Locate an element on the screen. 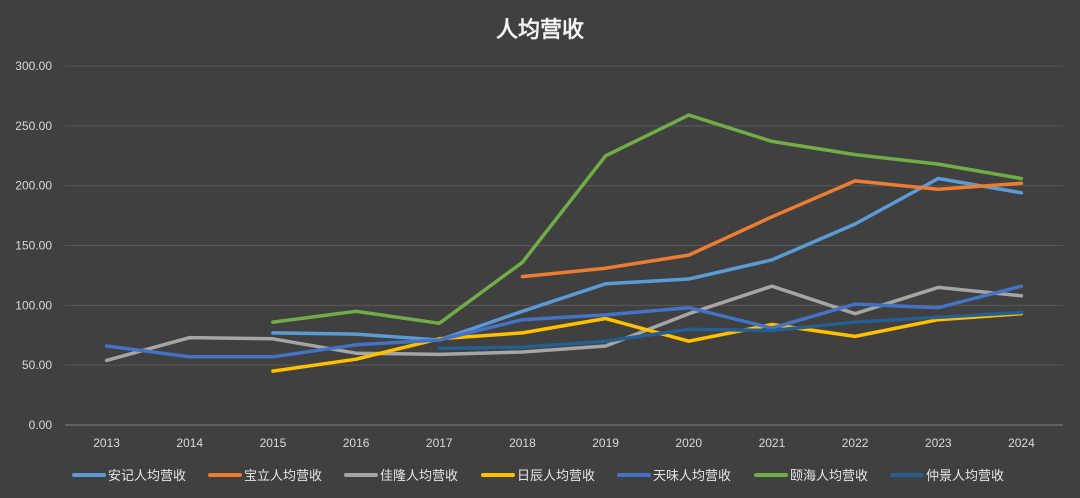 This screenshot has height=498, width=1080. chart-title: 人均营收 is located at coordinates (540, 30).